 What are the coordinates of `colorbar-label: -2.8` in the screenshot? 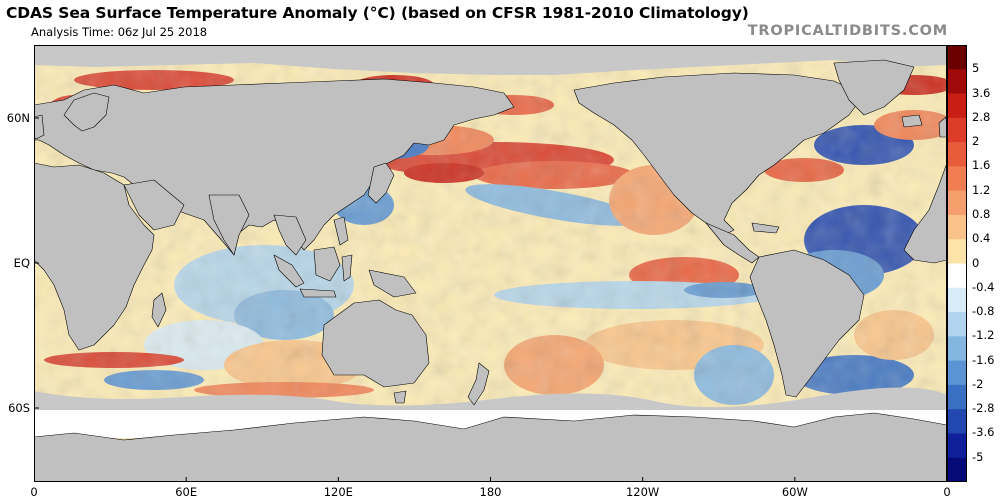 It's located at (983, 408).